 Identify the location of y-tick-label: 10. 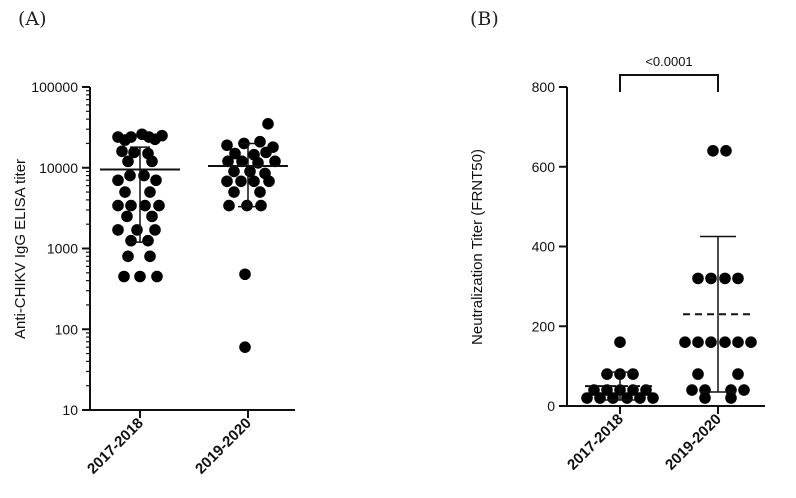
(70, 410).